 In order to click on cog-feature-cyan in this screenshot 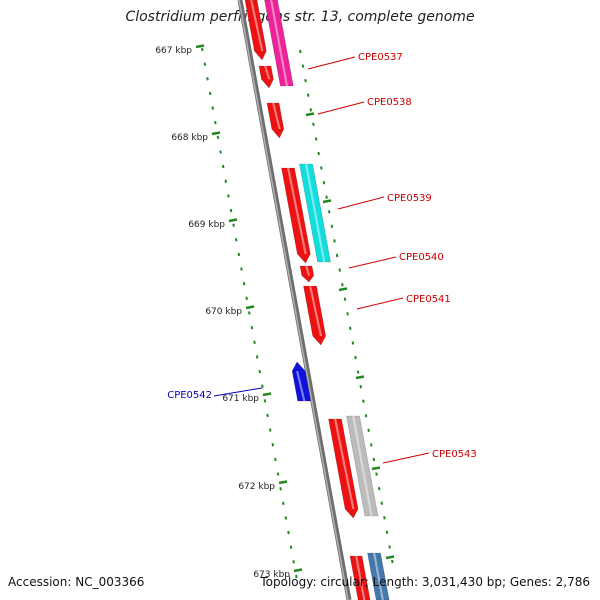, I will do `click(315, 213)`.